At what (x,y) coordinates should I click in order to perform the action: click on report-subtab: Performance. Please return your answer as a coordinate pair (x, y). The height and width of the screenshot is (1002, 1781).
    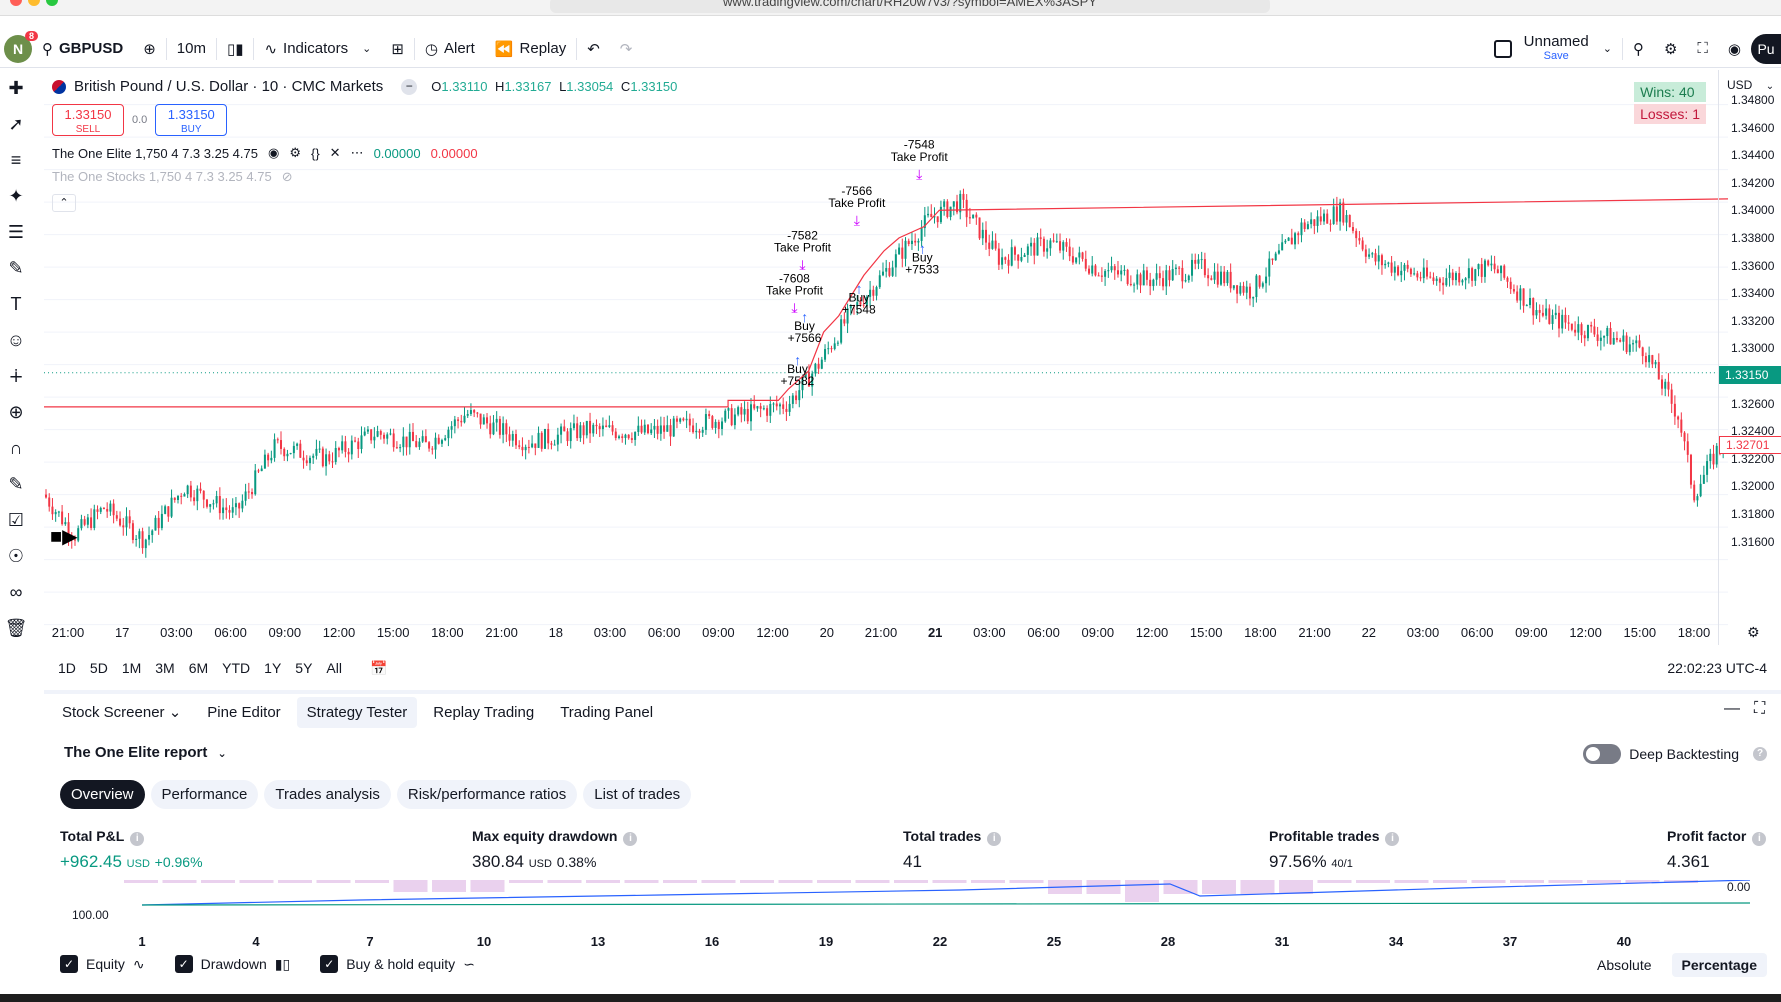
    Looking at the image, I should click on (204, 794).